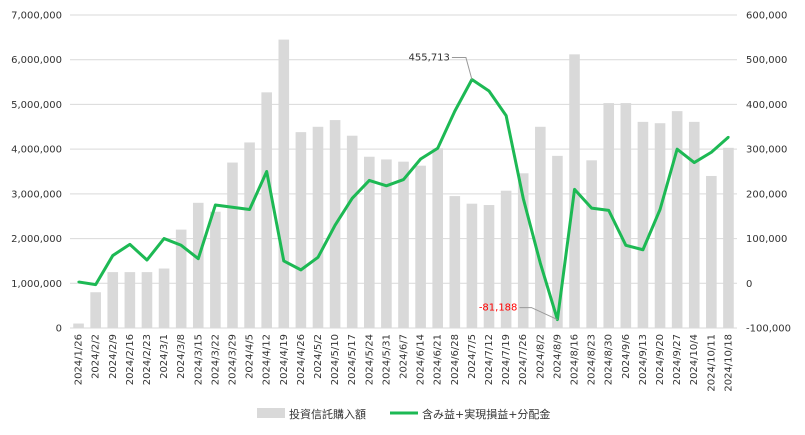 This screenshot has height=435, width=805. Describe the element at coordinates (609, 359) in the screenshot. I see `x-tick-label: 2024/8/30` at that location.